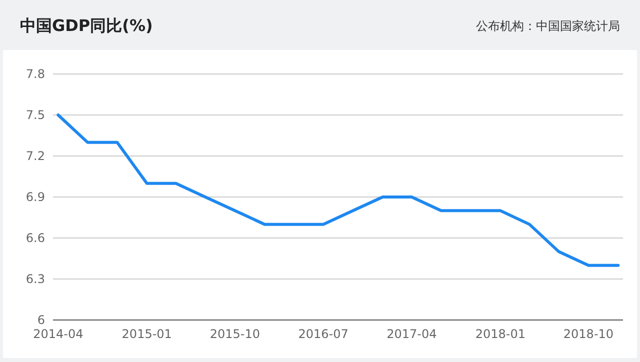 The image size is (640, 362). I want to click on y-tick-label: 7.5, so click(35, 115).